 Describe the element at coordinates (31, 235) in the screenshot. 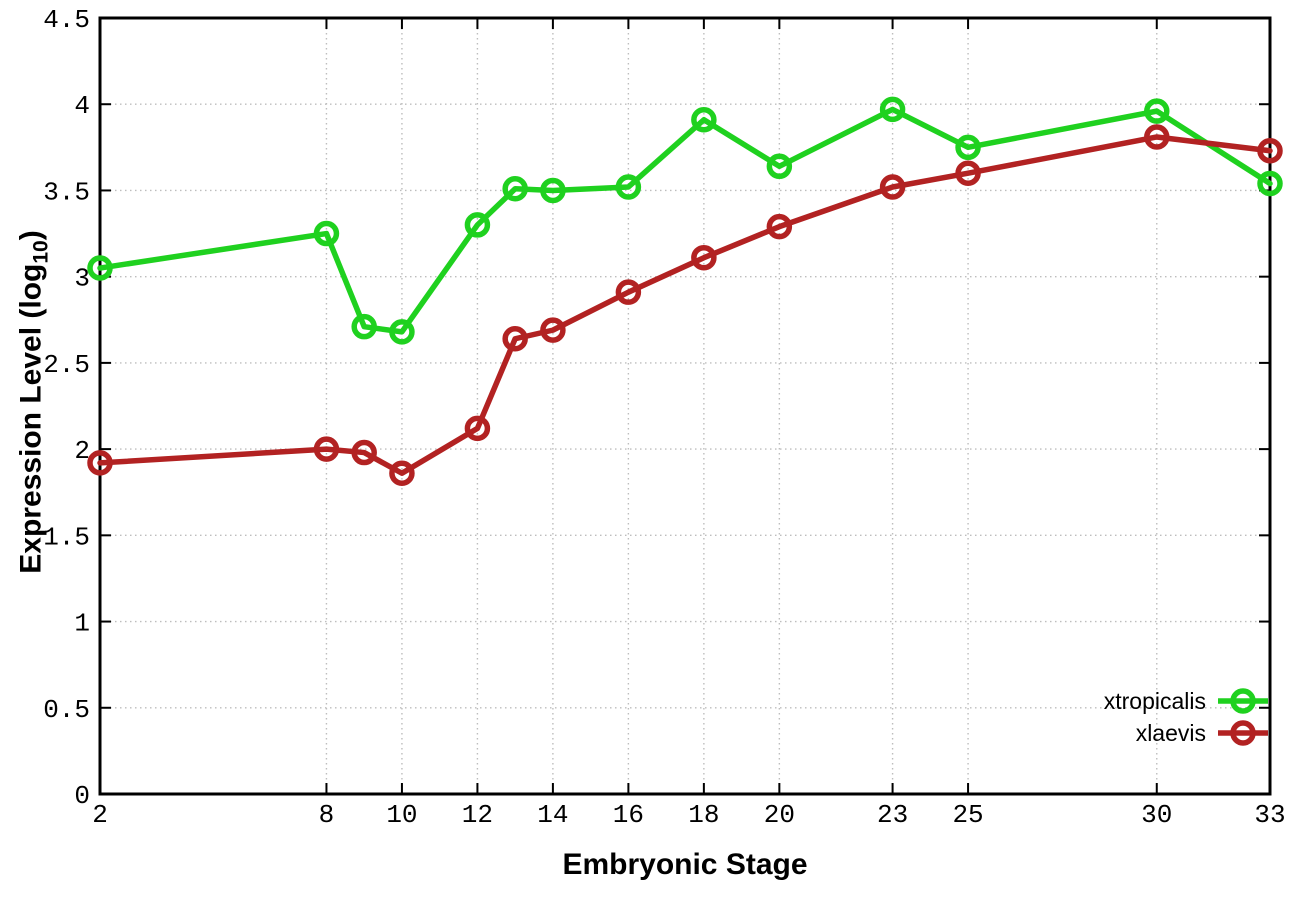

I see `y-axis-title-end: )` at that location.